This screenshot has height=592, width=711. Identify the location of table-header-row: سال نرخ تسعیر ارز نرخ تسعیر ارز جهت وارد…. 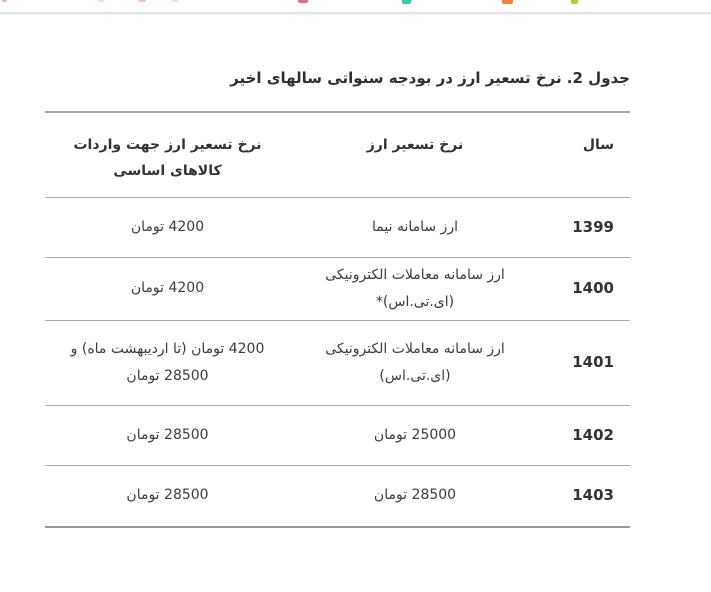
(337, 155).